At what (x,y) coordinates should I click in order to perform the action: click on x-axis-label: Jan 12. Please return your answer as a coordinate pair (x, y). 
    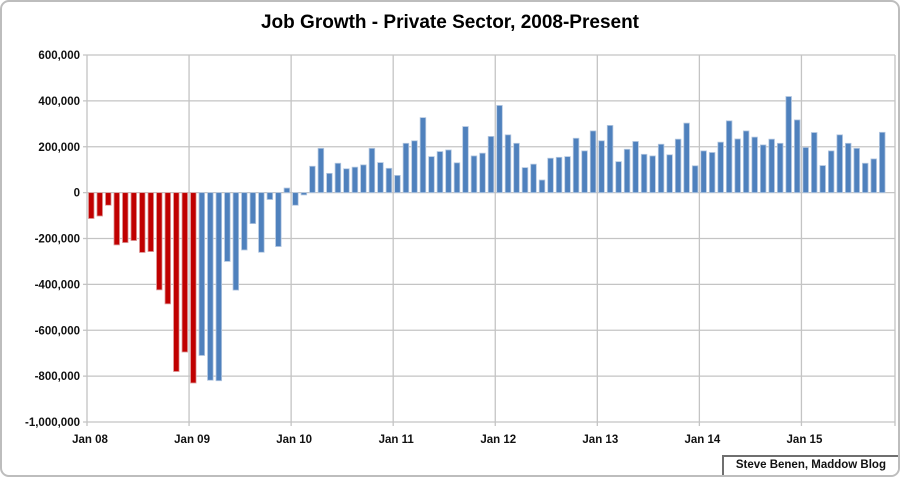
    Looking at the image, I should click on (498, 440).